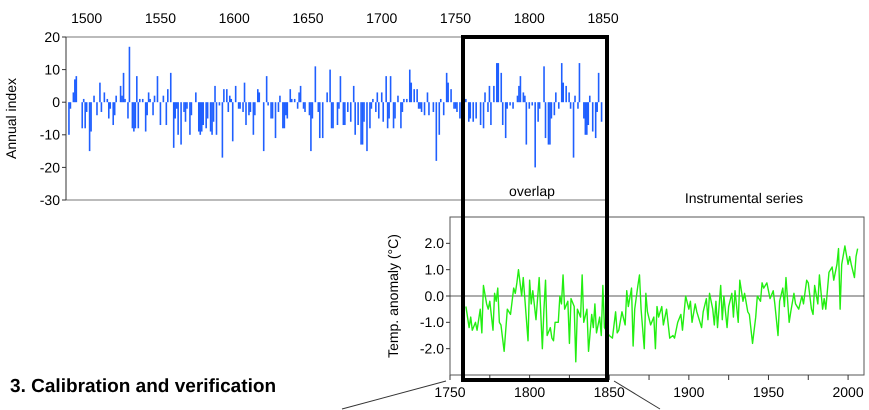 This screenshot has height=410, width=869. What do you see at coordinates (661, 304) in the screenshot?
I see `line-series` at bounding box center [661, 304].